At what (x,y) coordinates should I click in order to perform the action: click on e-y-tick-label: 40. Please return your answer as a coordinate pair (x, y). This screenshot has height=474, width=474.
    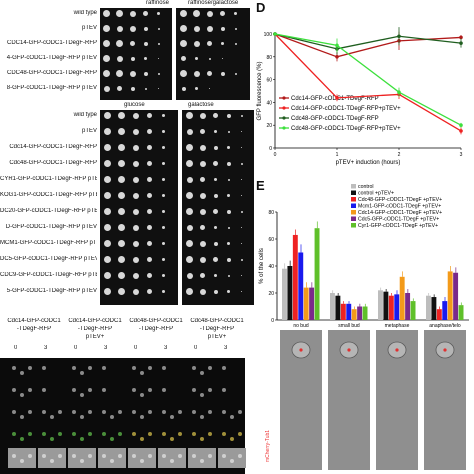
    Looking at the image, I should click on (271, 267).